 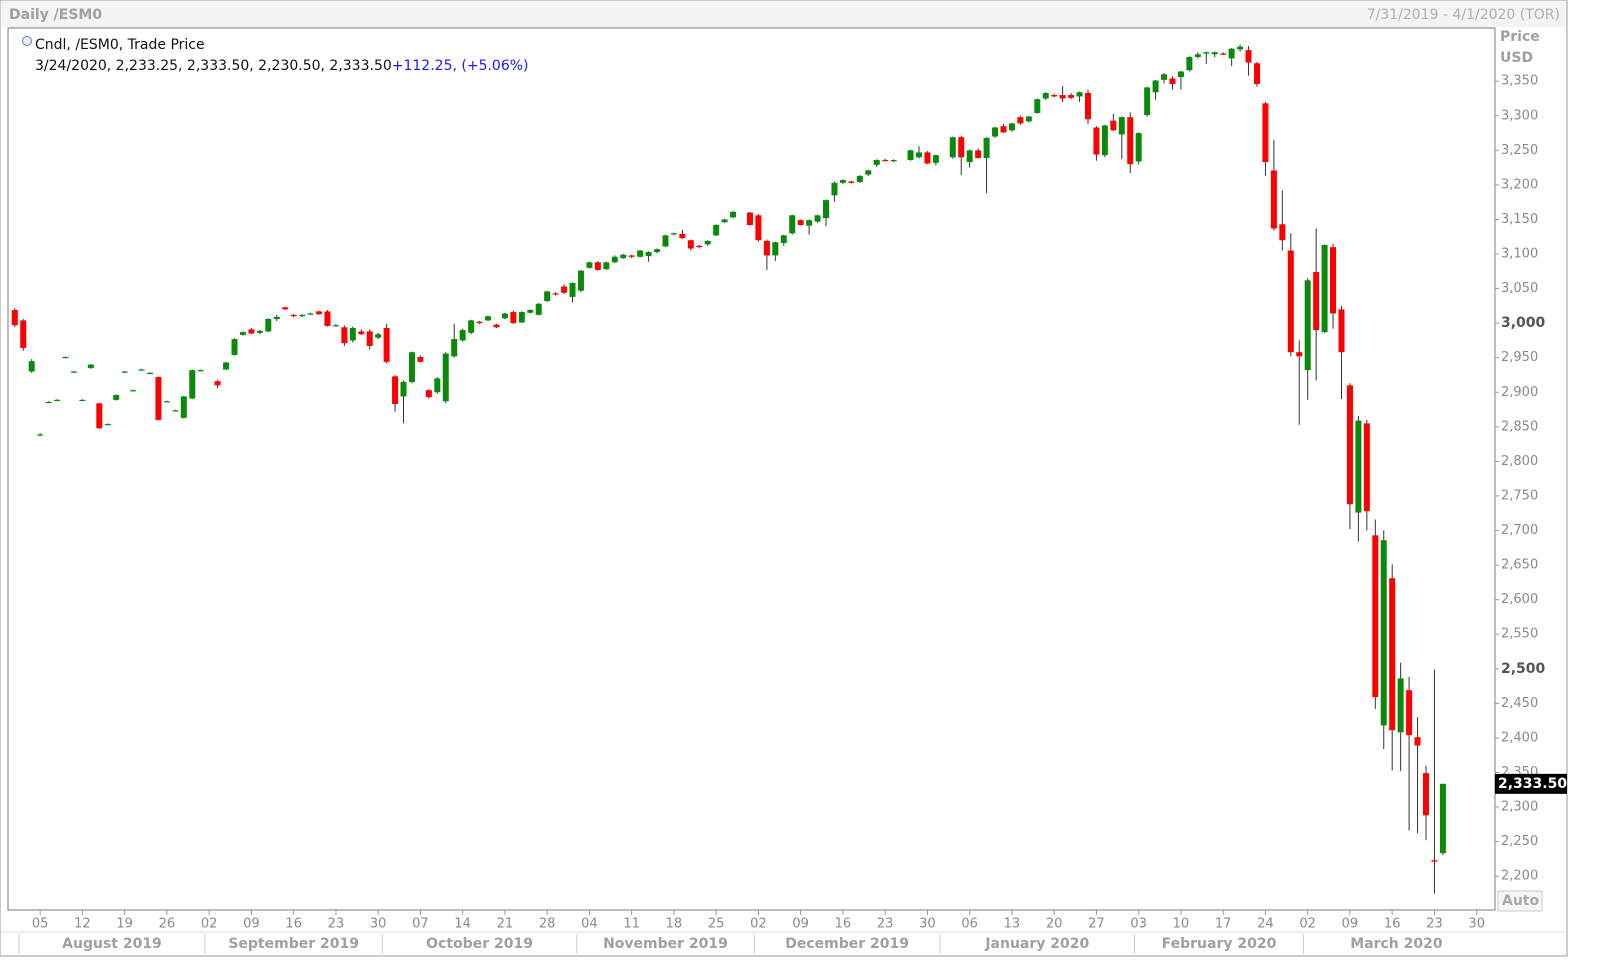 What do you see at coordinates (1516, 58) in the screenshot?
I see `y-axis-unit: USD` at bounding box center [1516, 58].